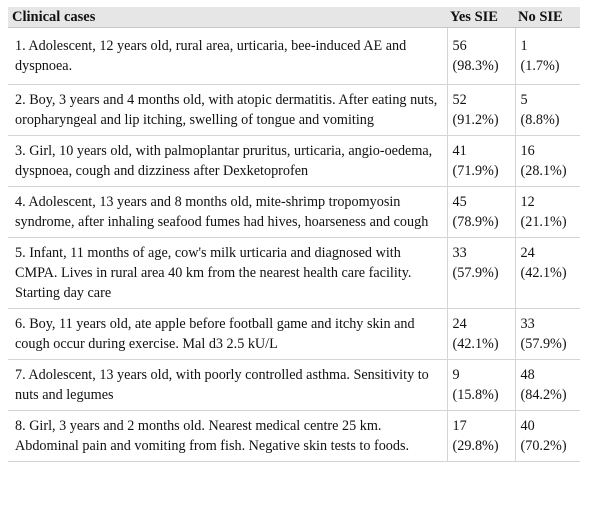  I want to click on no-sie-cell: 5 (8.8%), so click(547, 110).